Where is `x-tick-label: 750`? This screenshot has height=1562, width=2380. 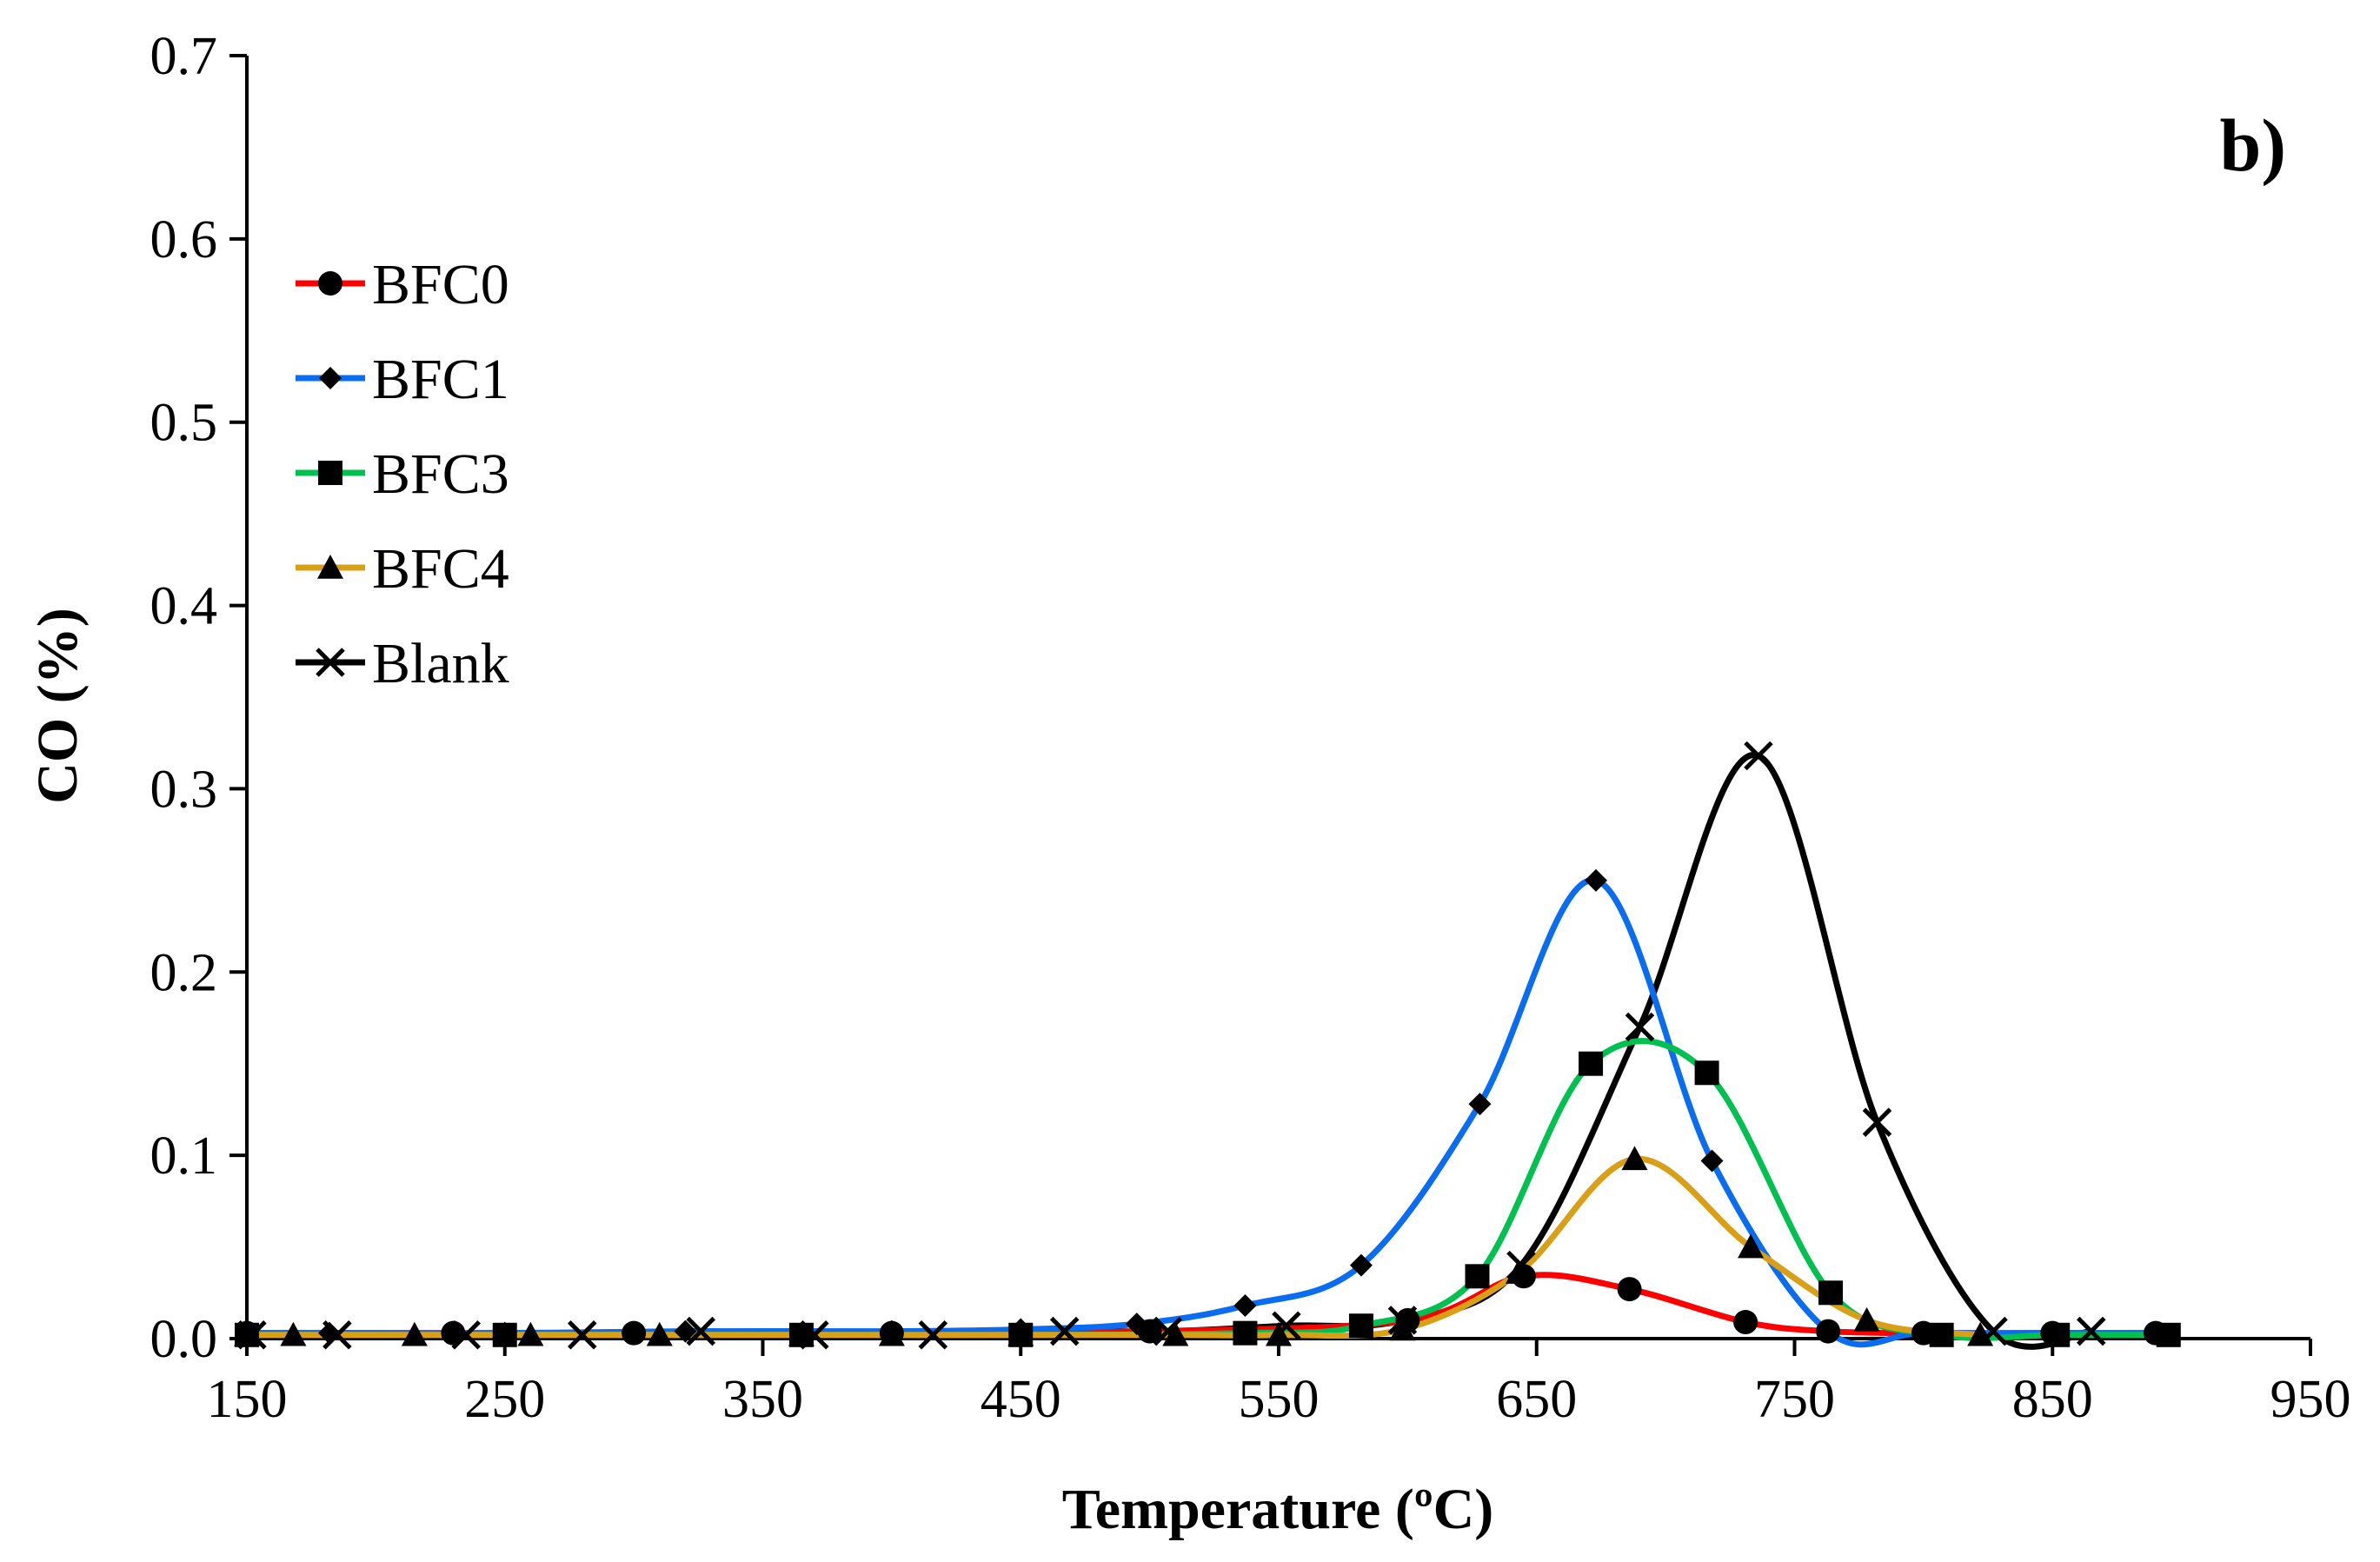 x-tick-label: 750 is located at coordinates (1794, 1400).